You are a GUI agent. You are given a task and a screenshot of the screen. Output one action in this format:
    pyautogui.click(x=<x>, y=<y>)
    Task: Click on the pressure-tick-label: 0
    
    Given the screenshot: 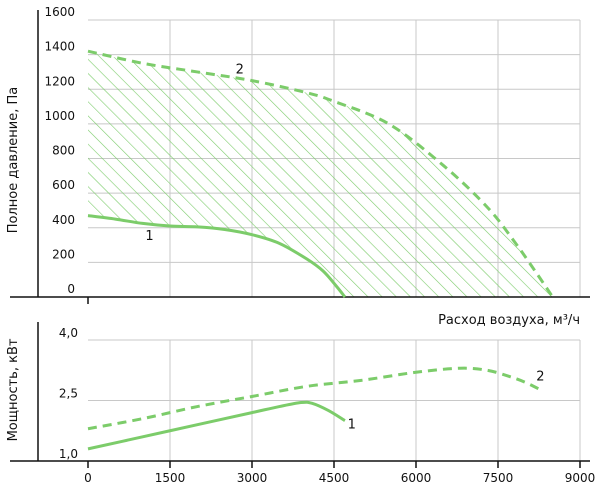 What is the action you would take?
    pyautogui.click(x=71, y=289)
    